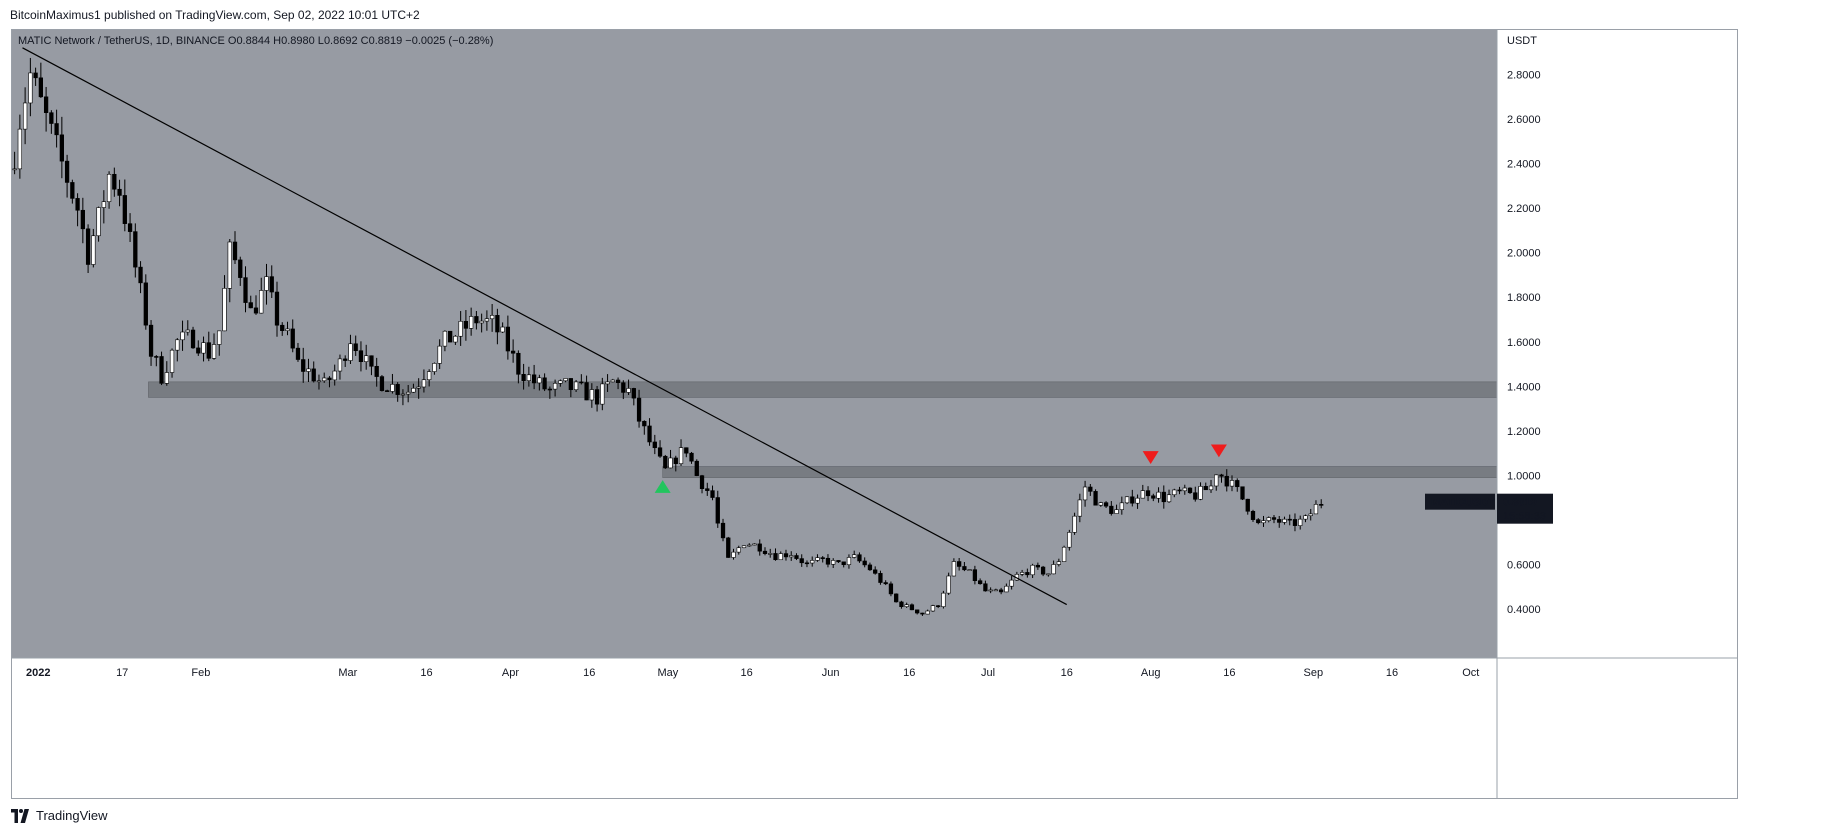 Image resolution: width=1824 pixels, height=837 pixels. Describe the element at coordinates (1524, 76) in the screenshot. I see `y-tick-label: 2.8000` at that location.